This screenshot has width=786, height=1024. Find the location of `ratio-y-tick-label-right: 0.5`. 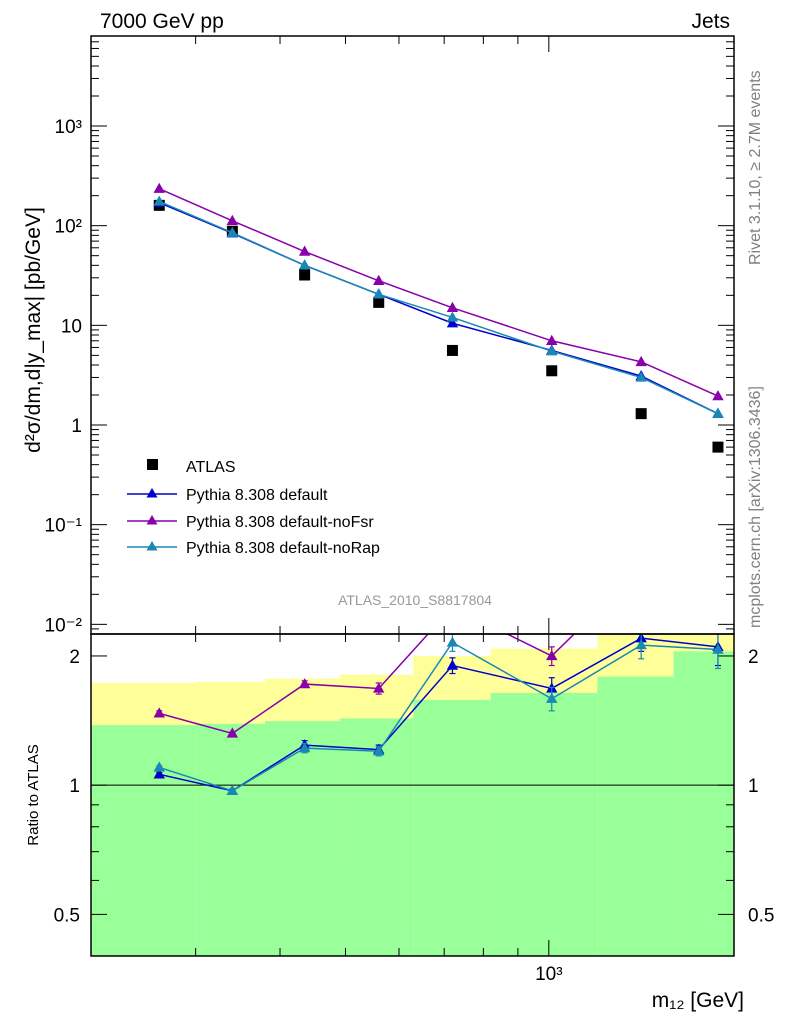

ratio-y-tick-label-right: 0.5 is located at coordinates (761, 915).